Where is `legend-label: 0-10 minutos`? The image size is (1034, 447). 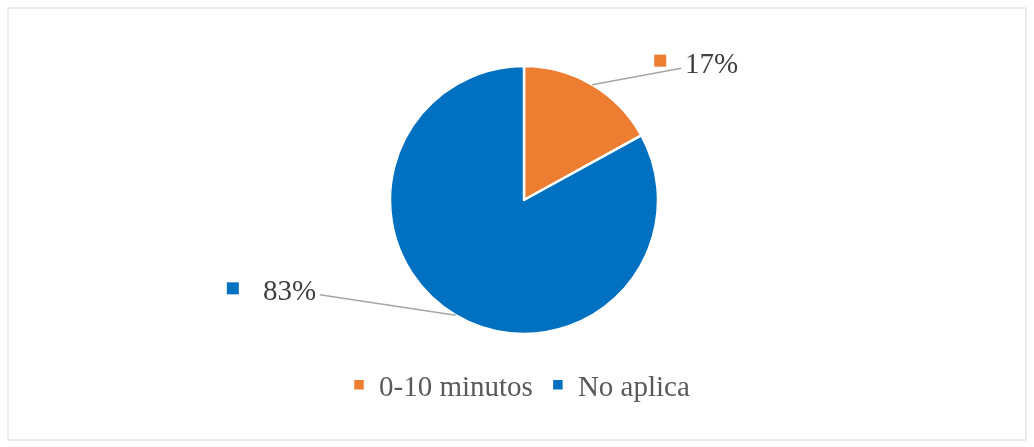 legend-label: 0-10 minutos is located at coordinates (456, 386).